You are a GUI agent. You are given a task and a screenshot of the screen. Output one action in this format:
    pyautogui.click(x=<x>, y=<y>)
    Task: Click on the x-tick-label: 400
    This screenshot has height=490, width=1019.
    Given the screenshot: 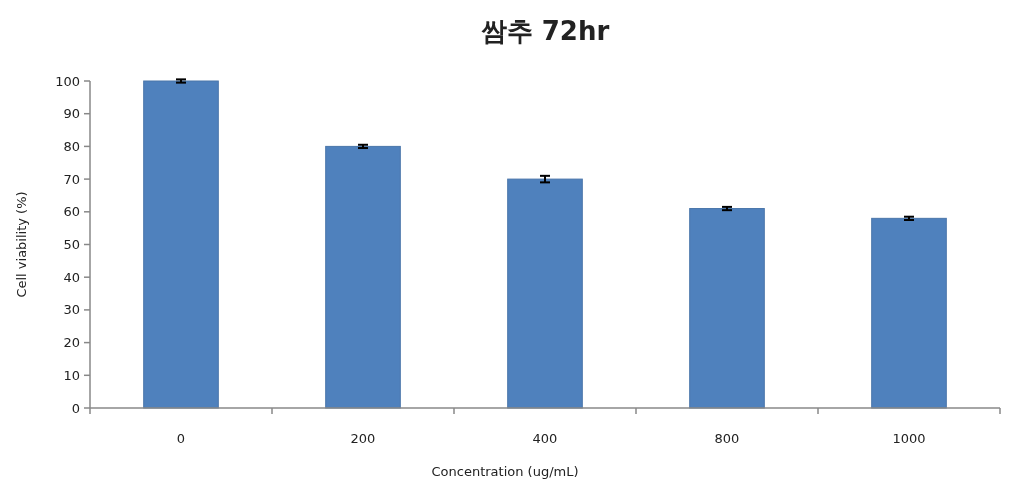 What is the action you would take?
    pyautogui.click(x=545, y=438)
    